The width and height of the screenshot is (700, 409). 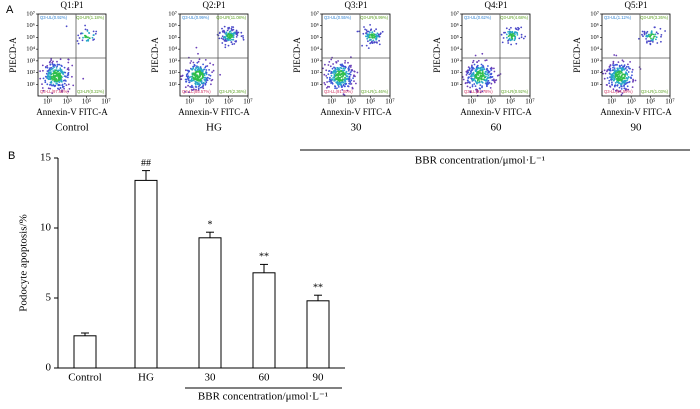 What do you see at coordinates (54, 91) in the screenshot?
I see `quadrant-label: Q3-LL(97.68%)` at bounding box center [54, 91].